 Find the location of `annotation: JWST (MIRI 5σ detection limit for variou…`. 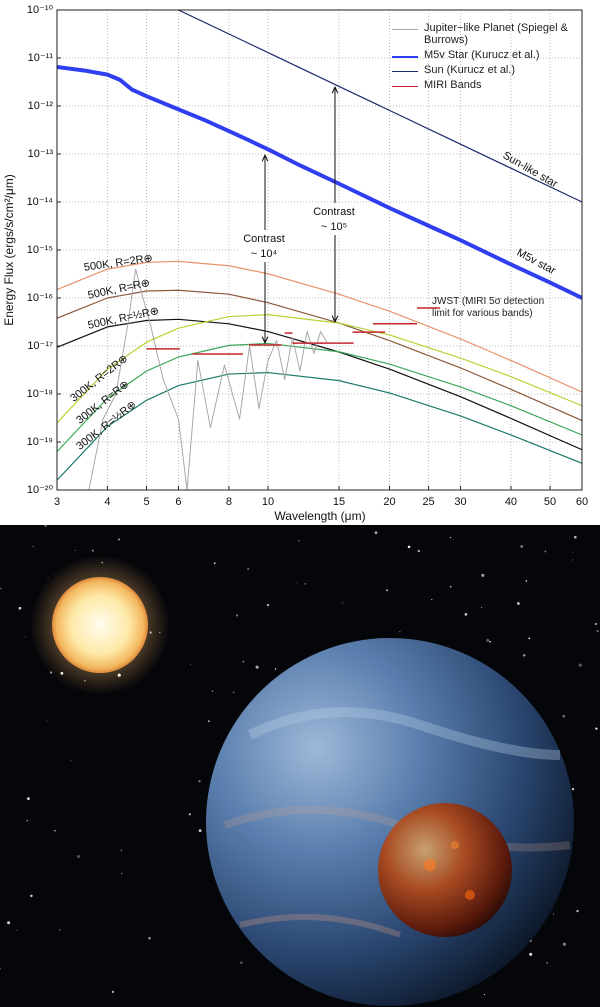

annotation: JWST (MIRI 5σ detection limit for variou… is located at coordinates (488, 307).